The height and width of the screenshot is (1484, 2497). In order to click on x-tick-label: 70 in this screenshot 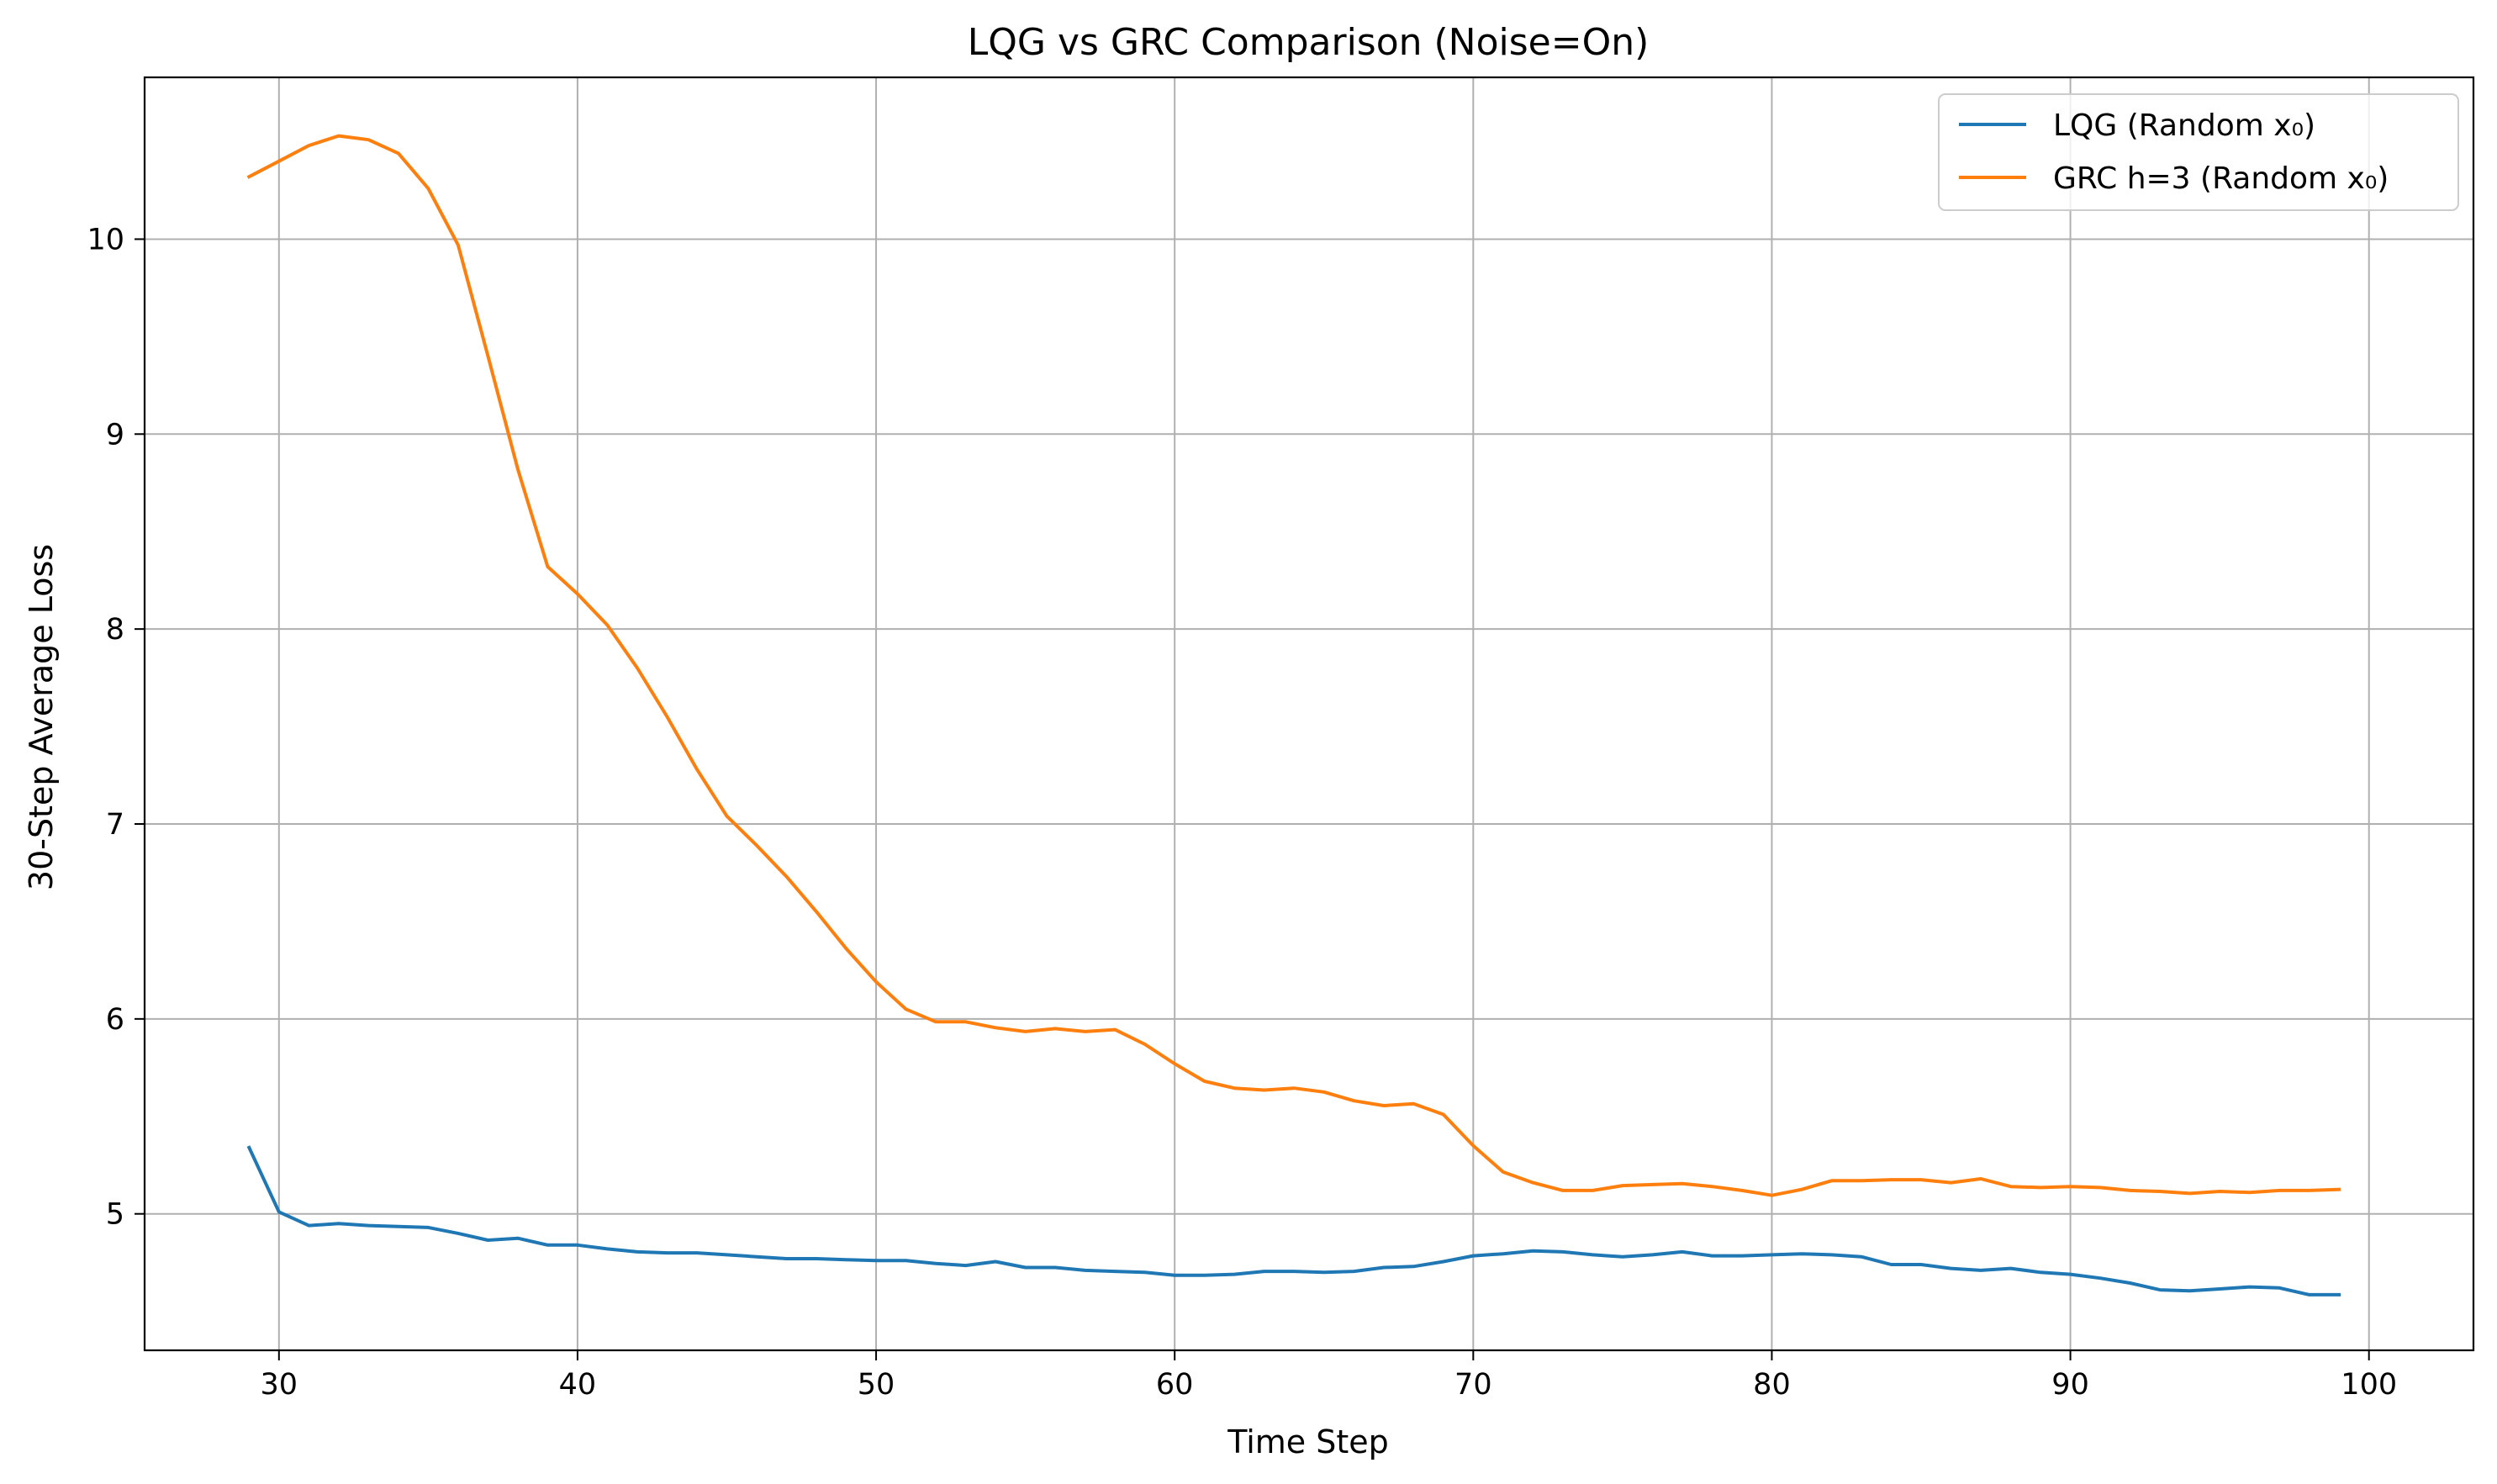, I will do `click(1473, 1385)`.